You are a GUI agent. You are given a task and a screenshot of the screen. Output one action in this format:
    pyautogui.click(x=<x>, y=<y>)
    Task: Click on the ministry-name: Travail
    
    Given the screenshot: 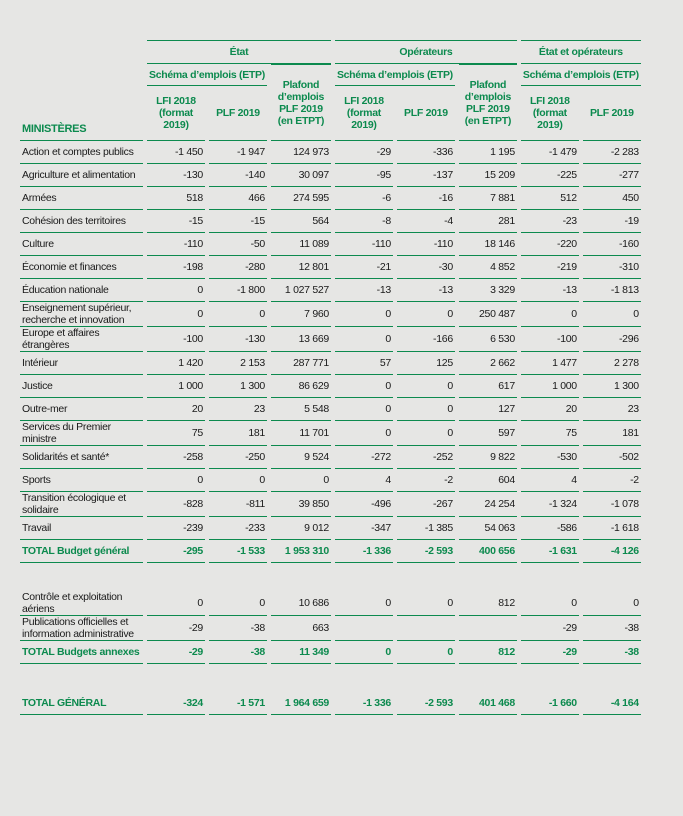 What is the action you would take?
    pyautogui.click(x=81, y=528)
    